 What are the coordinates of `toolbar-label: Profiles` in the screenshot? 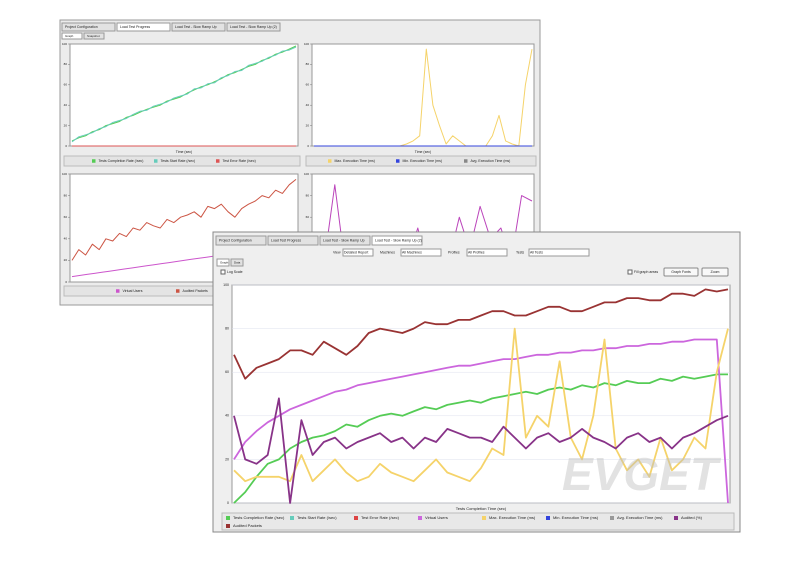 It's located at (454, 252).